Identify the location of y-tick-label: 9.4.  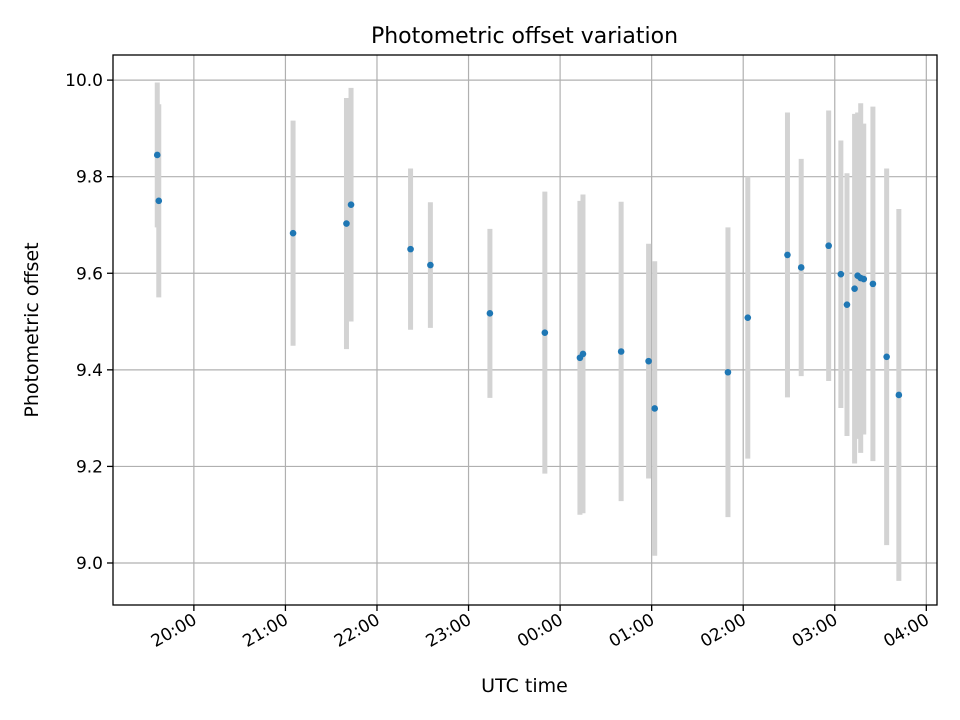
(89, 371).